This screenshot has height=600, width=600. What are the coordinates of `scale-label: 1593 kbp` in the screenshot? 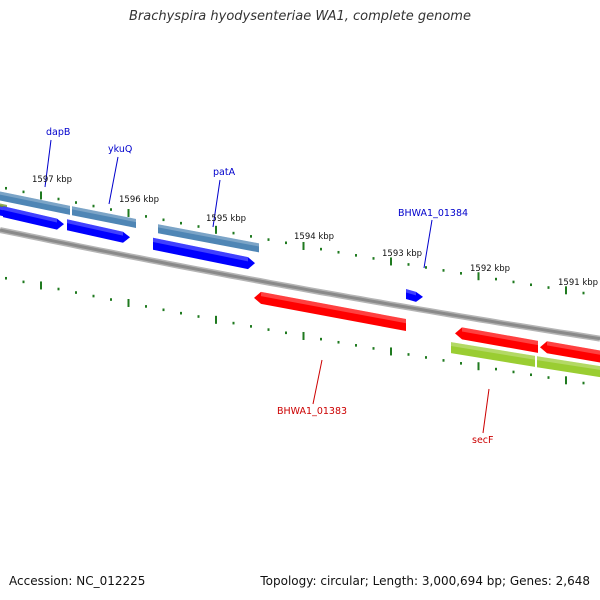 It's located at (402, 254).